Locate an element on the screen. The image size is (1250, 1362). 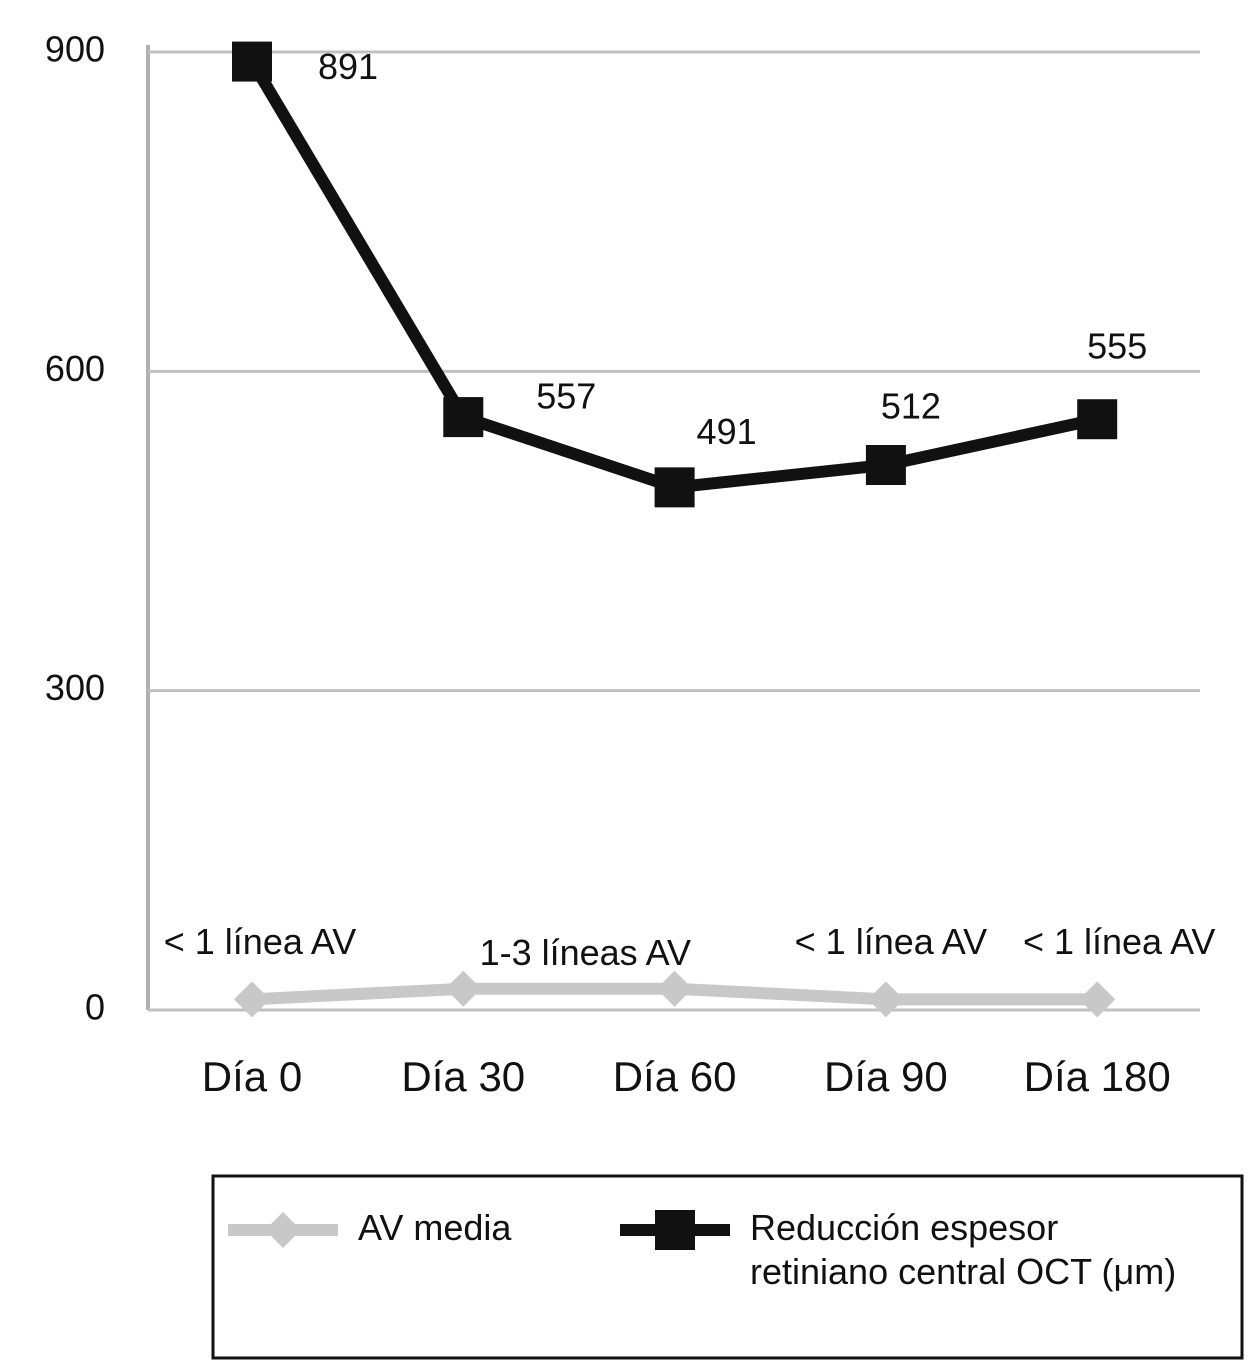
x-tick-label: Día 0 is located at coordinates (252, 1076).